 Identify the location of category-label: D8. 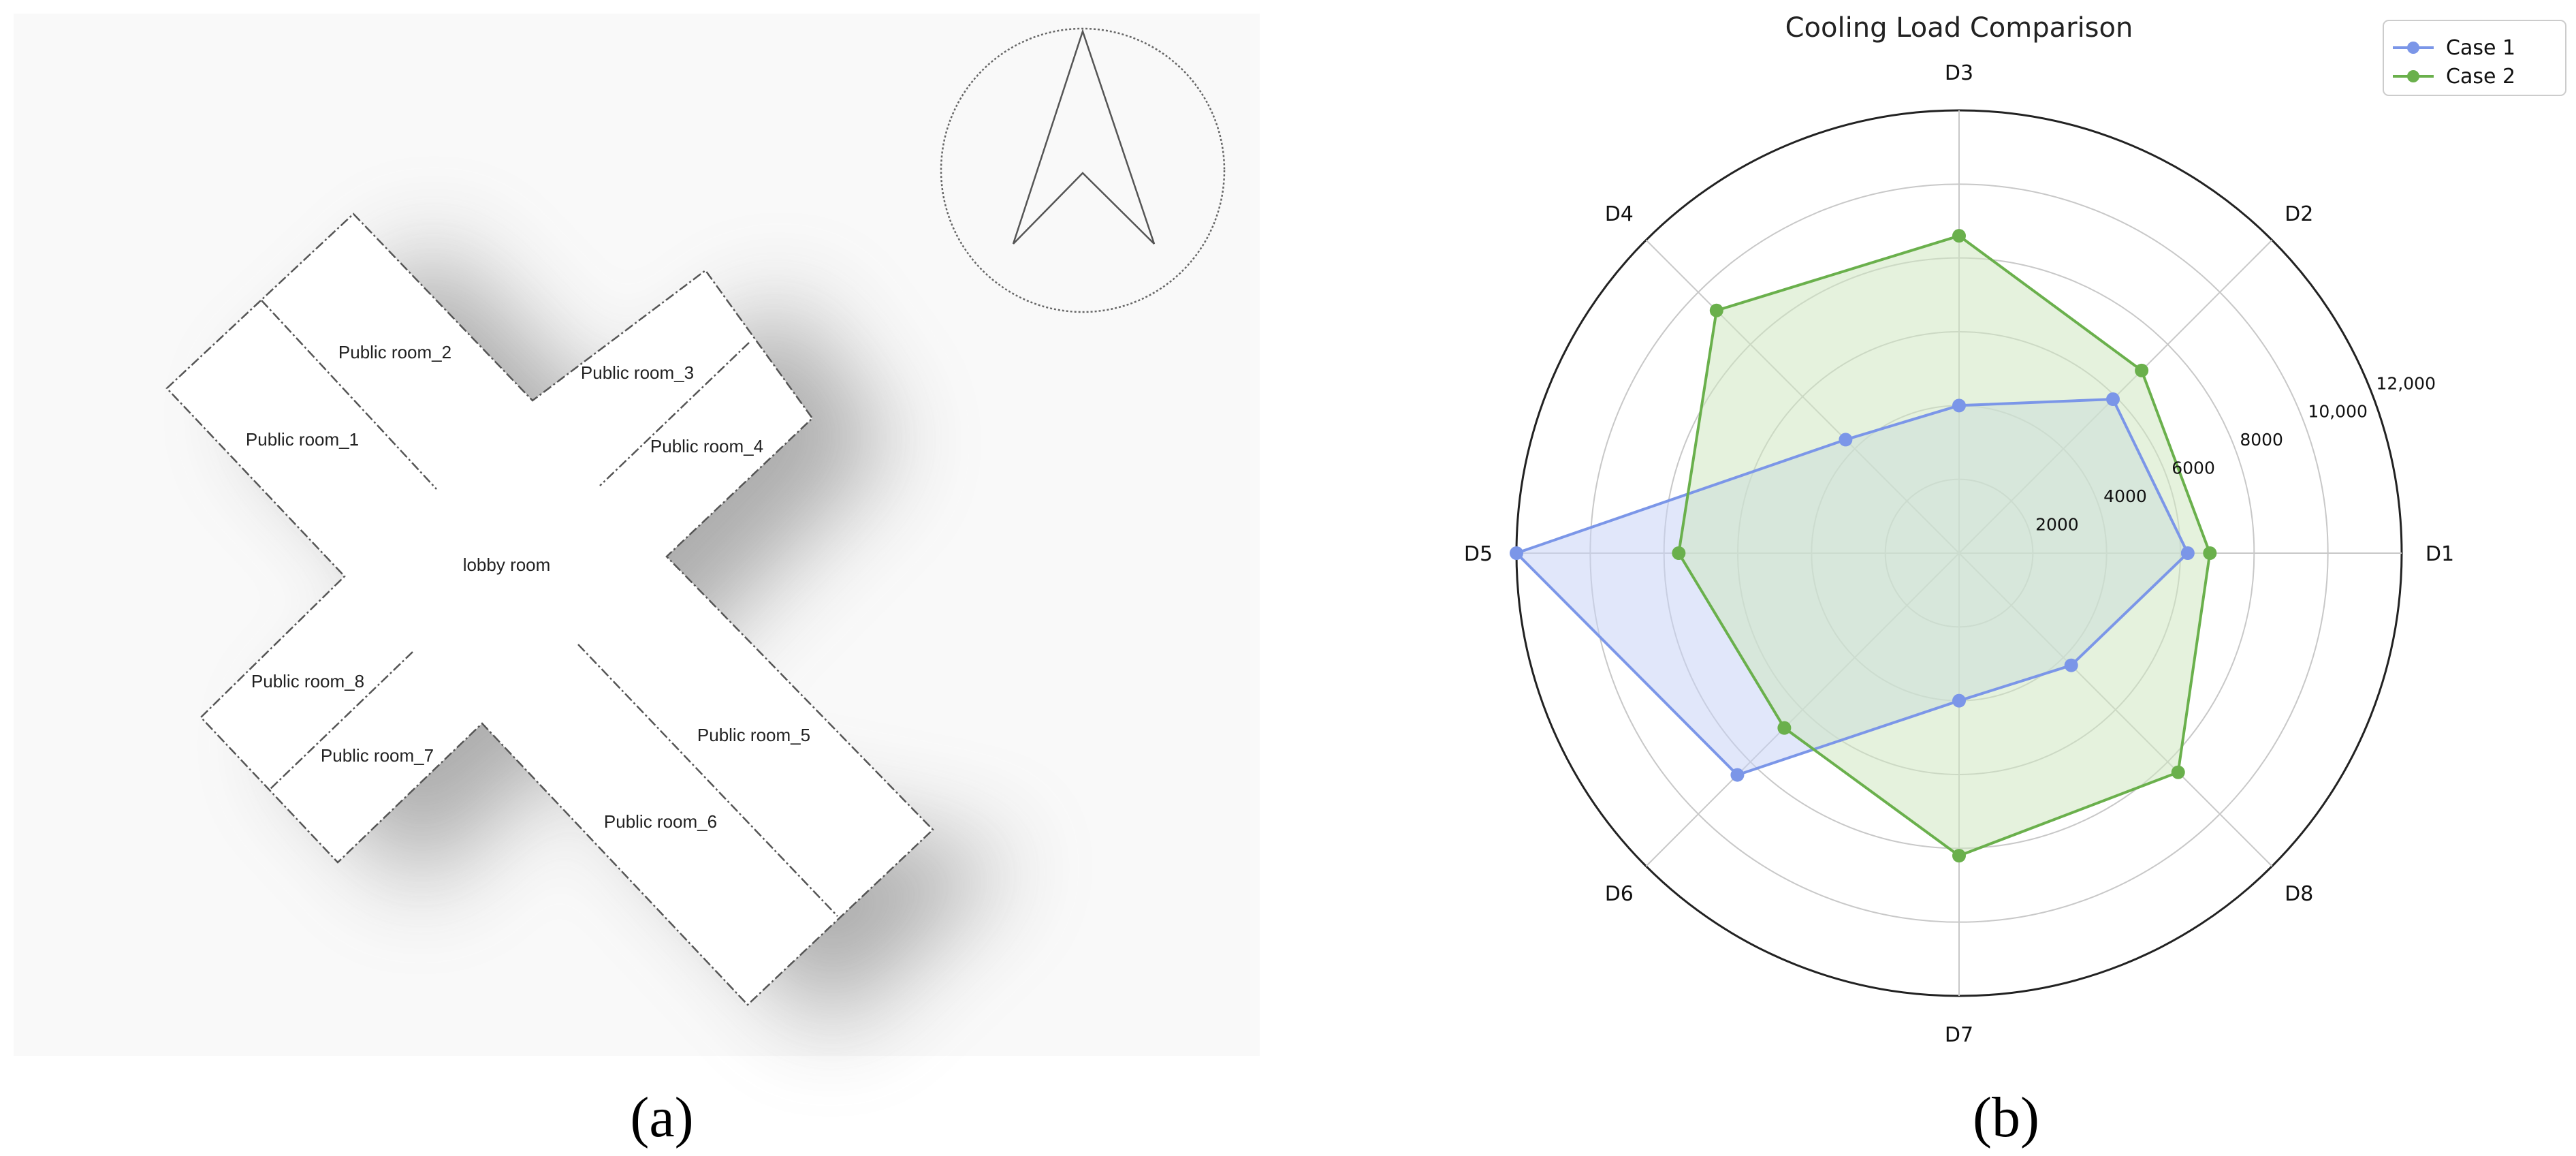
(2299, 894).